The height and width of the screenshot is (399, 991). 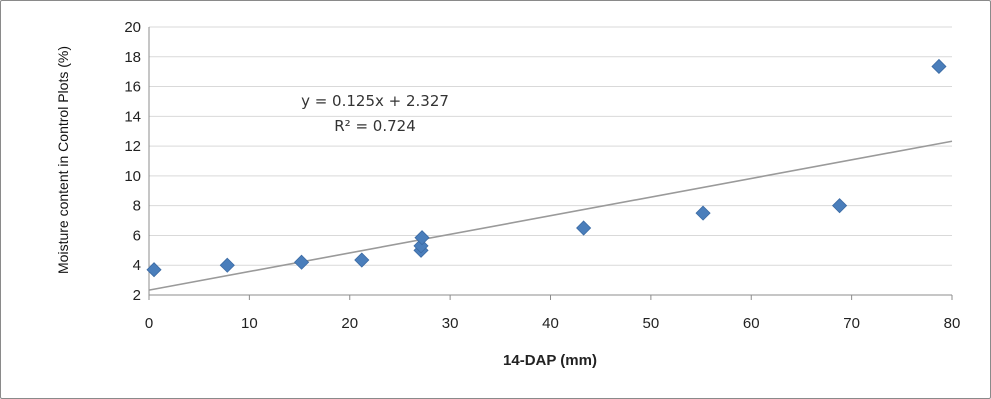 I want to click on y-tick-labels: 2 4 6 8 10 12 14 16 18 20, so click(x=132, y=161).